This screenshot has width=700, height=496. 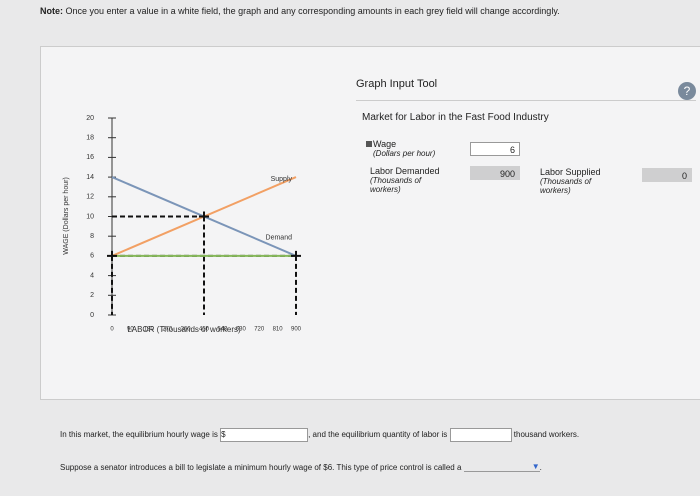 I want to click on y-tick-label: 4, so click(x=92, y=275).